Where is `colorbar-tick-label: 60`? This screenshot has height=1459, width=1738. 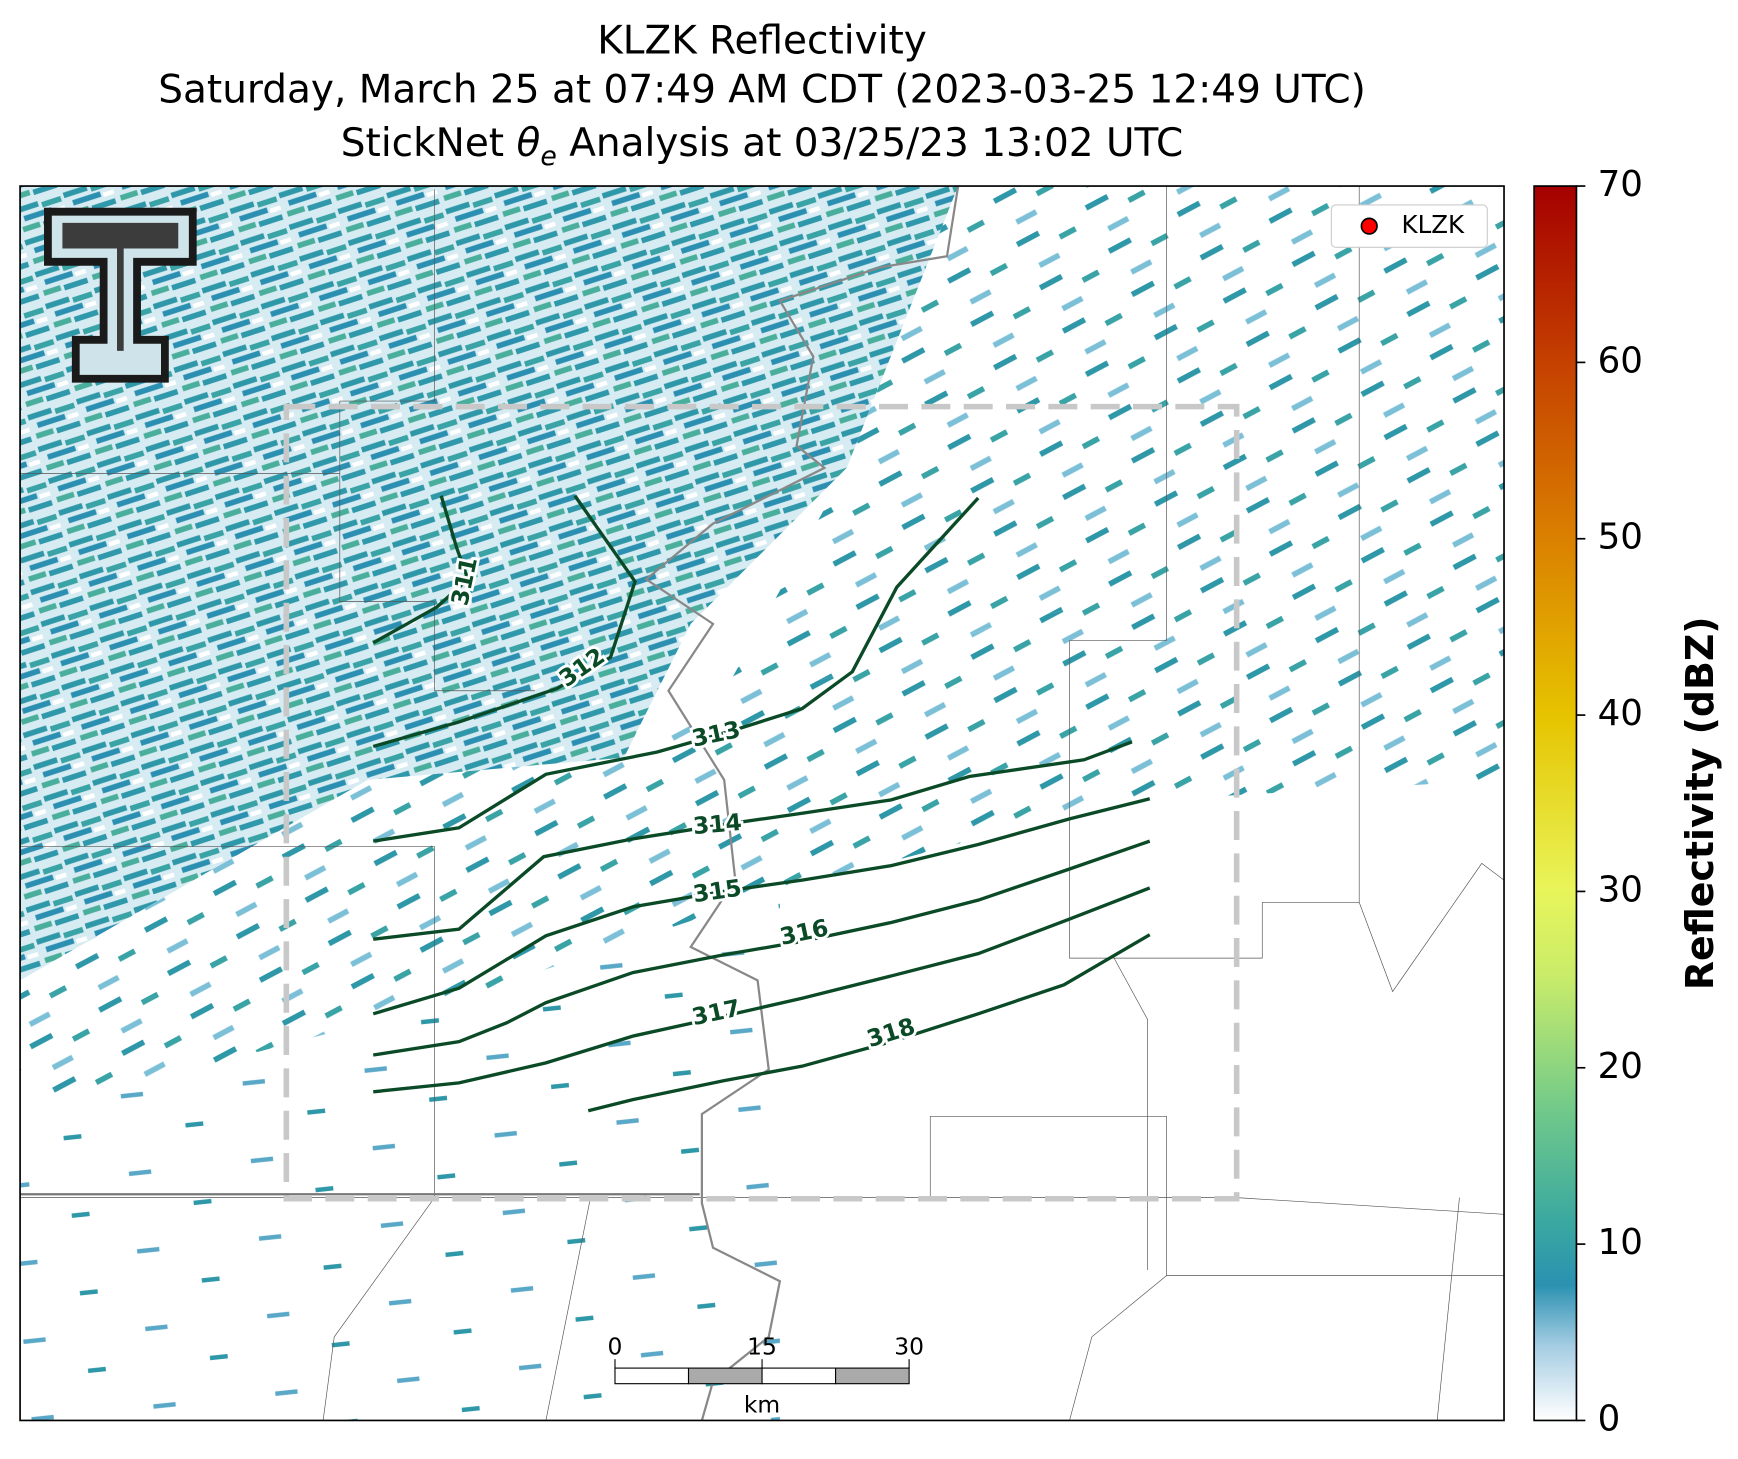 colorbar-tick-label: 60 is located at coordinates (1620, 360).